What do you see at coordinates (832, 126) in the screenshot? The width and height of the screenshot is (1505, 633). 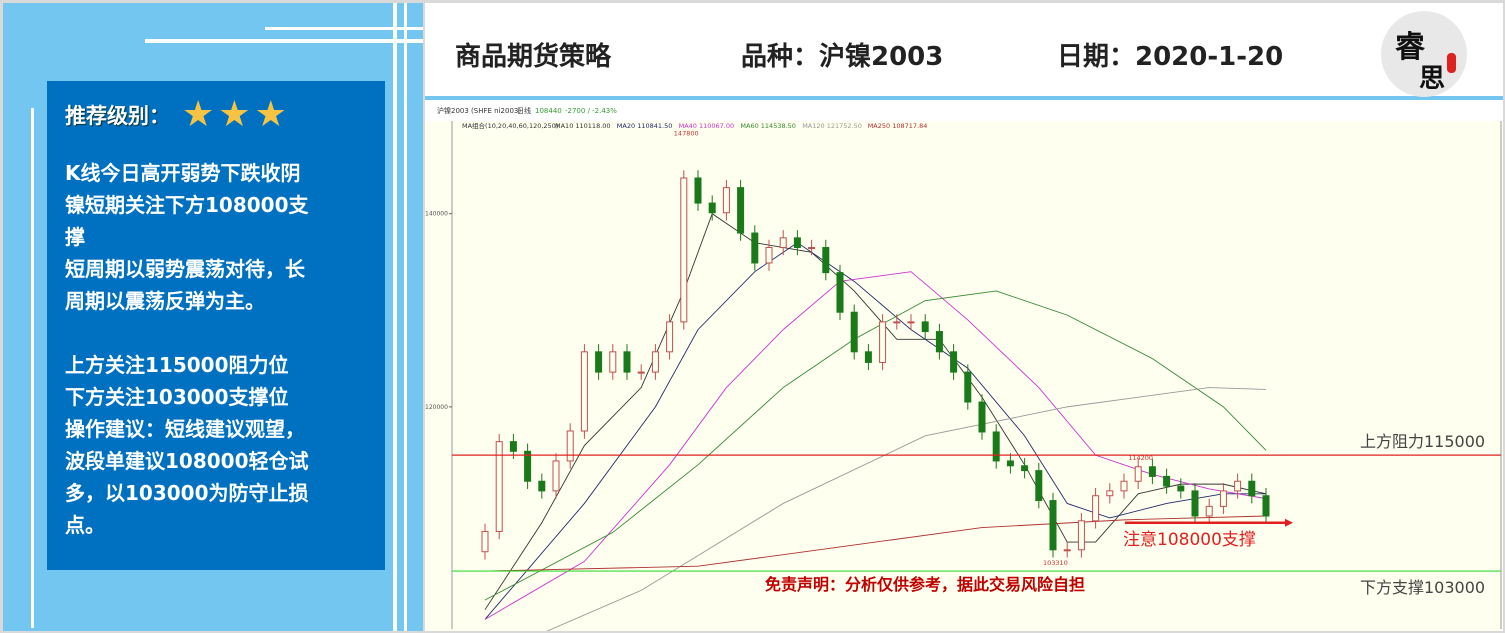 I see `ma-legend-4: MA120 121752.50` at bounding box center [832, 126].